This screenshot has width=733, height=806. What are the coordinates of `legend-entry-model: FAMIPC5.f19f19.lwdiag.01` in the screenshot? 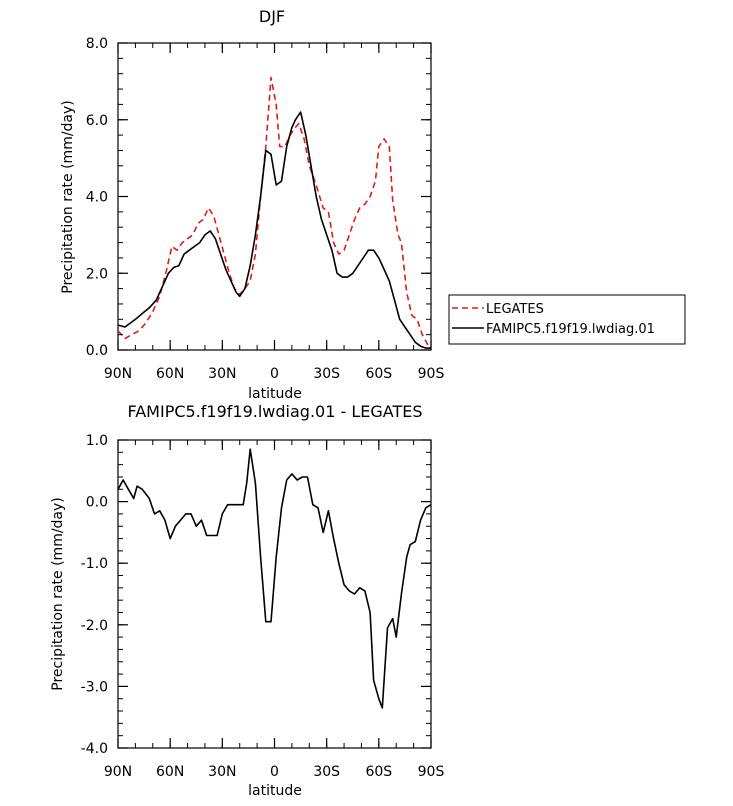 It's located at (570, 329).